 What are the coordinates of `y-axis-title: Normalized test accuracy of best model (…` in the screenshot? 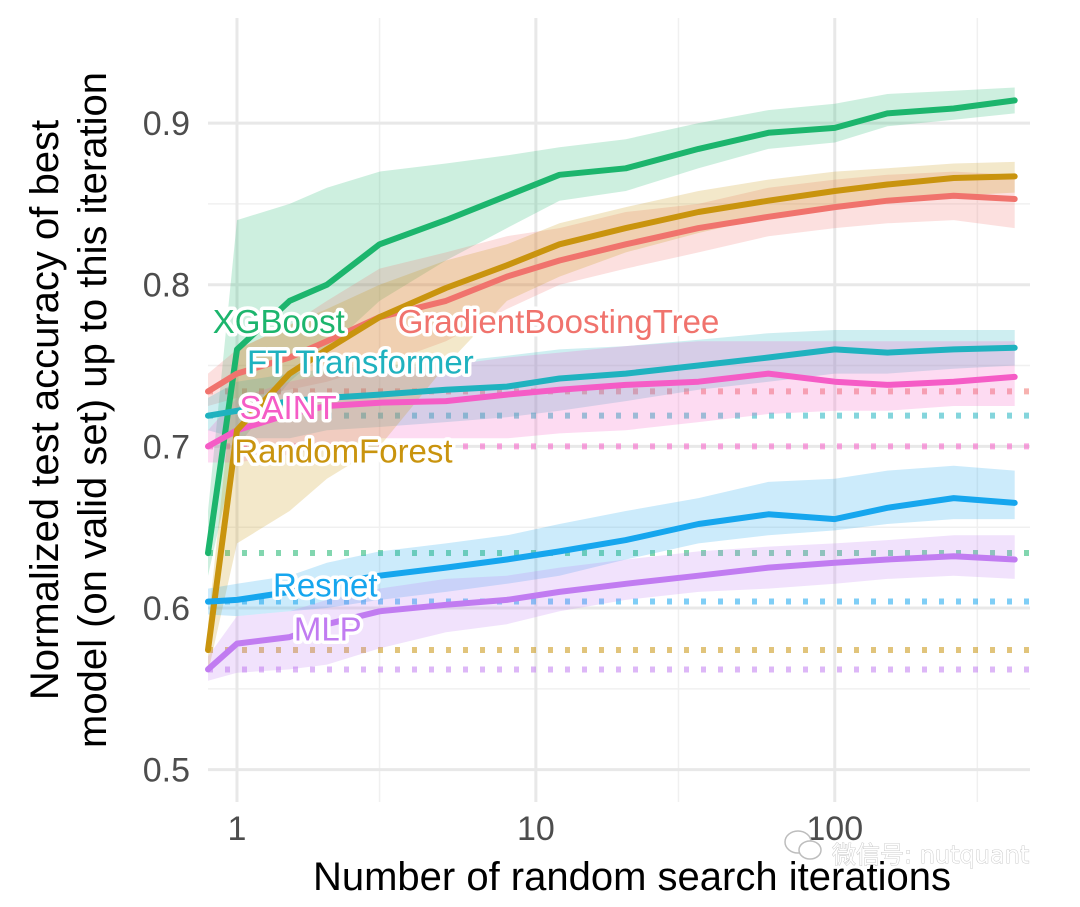 It's located at (69, 410).